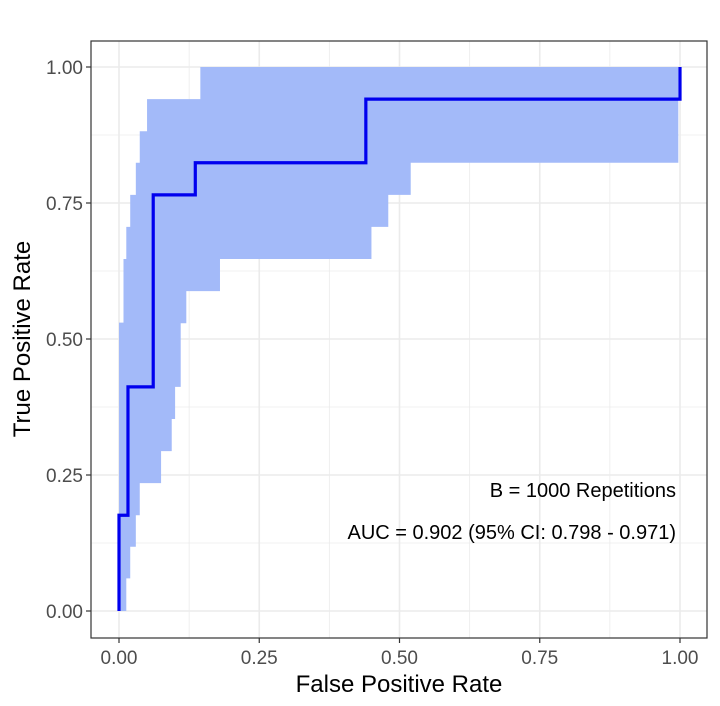 This screenshot has width=720, height=706. What do you see at coordinates (119, 658) in the screenshot?
I see `x-tick-label: 0.00` at bounding box center [119, 658].